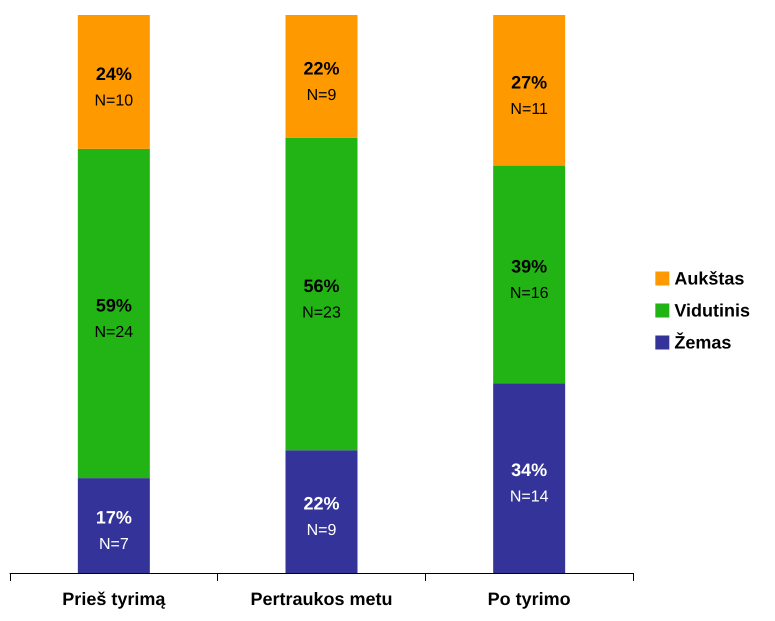 The height and width of the screenshot is (621, 775). I want to click on legend-label: Aukštas, so click(709, 278).